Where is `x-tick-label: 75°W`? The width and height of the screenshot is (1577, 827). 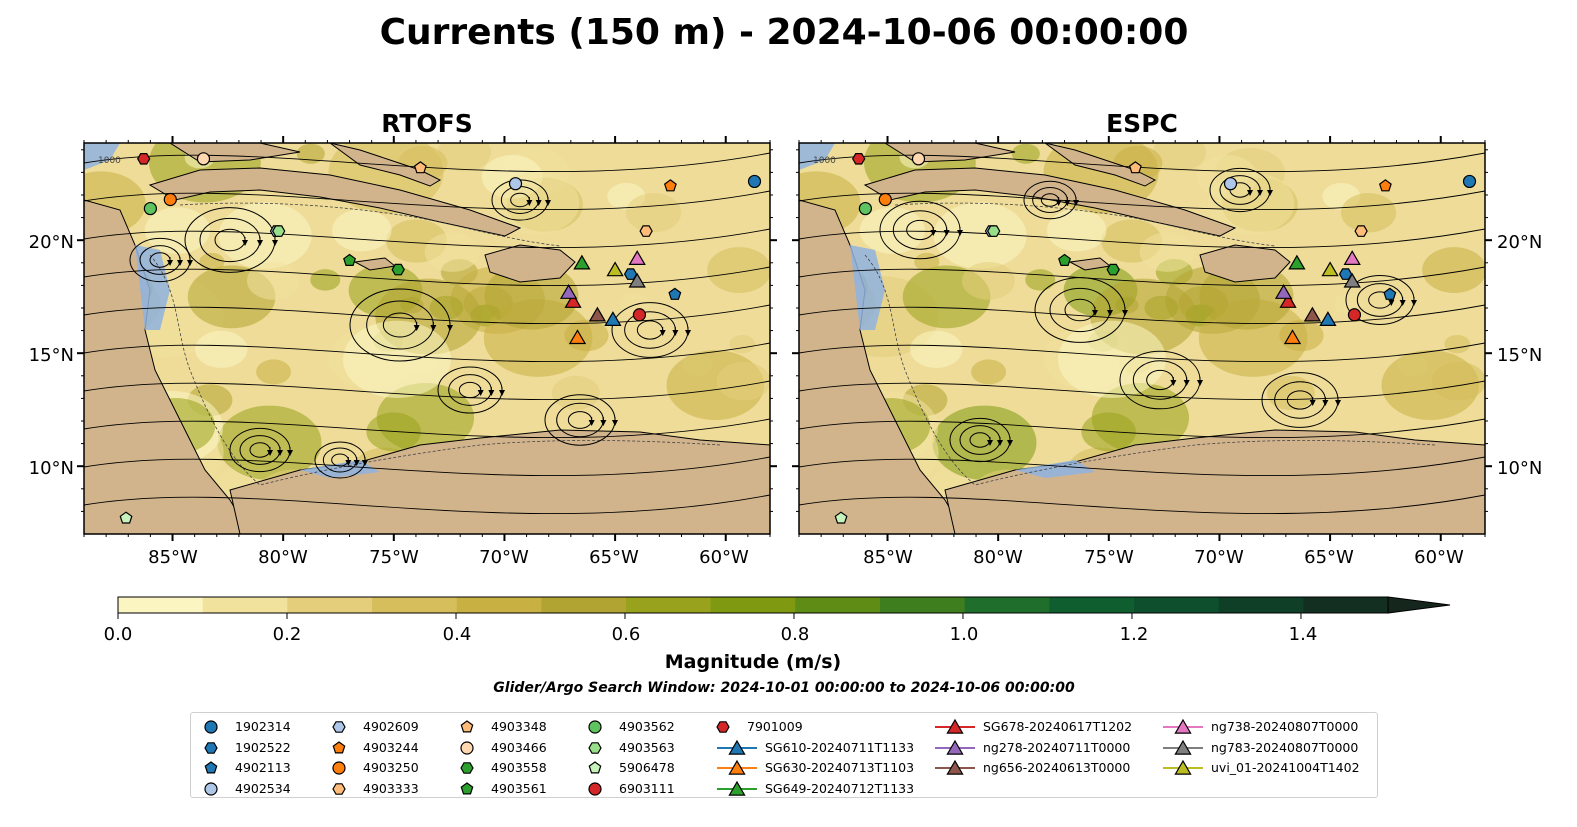
x-tick-label: 75°W is located at coordinates (394, 557).